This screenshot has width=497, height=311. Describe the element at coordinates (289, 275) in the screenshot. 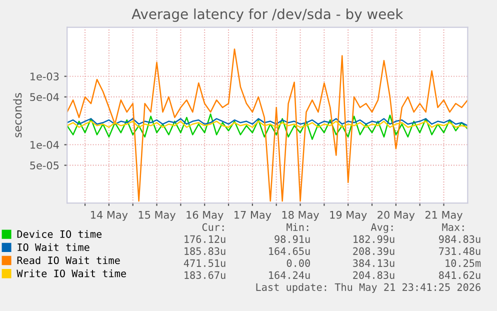

I see `text: 164.24u` at that location.